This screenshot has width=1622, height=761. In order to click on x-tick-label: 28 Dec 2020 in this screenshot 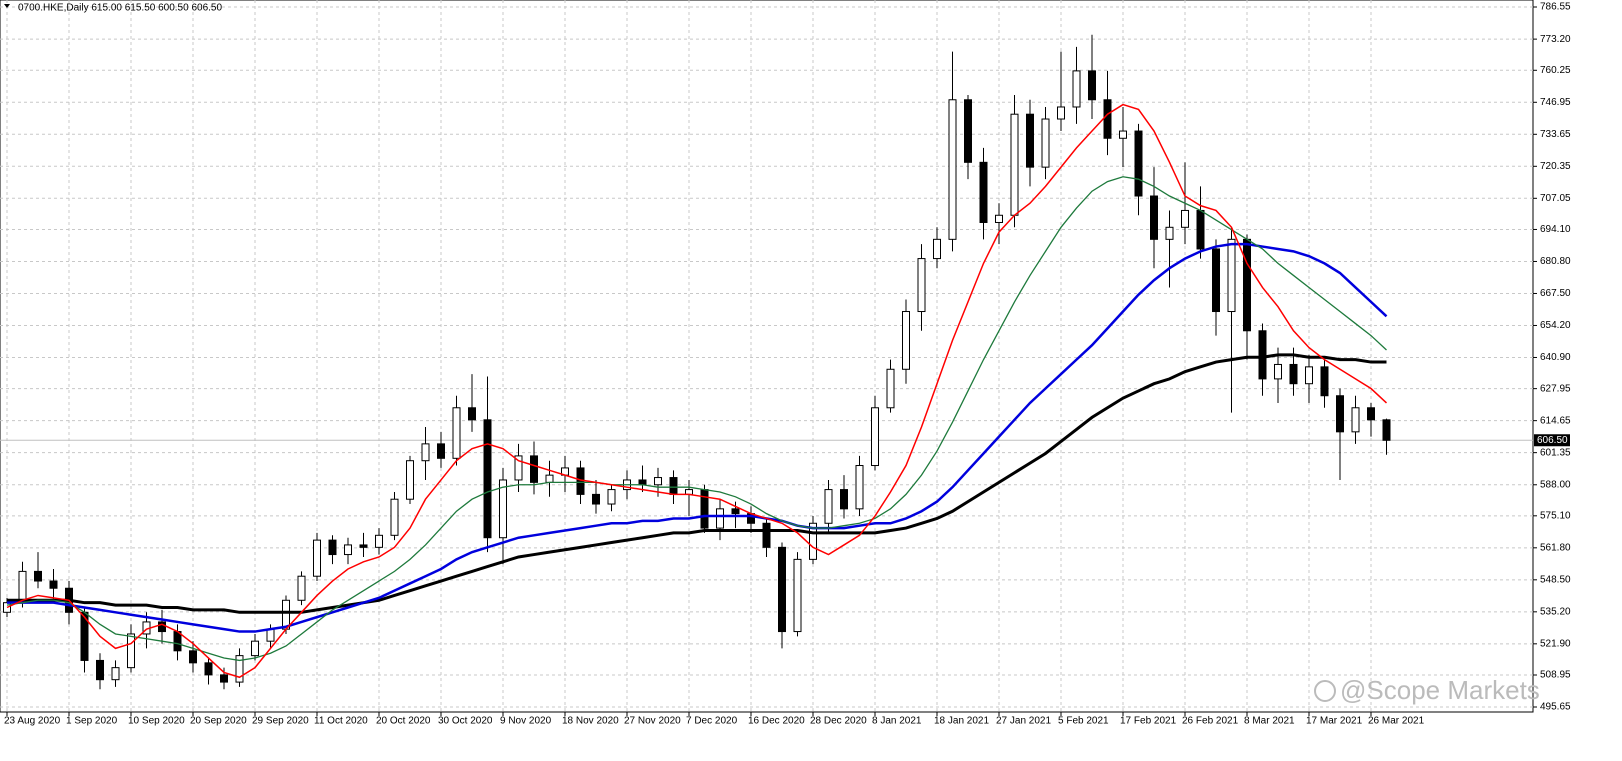, I will do `click(838, 721)`.